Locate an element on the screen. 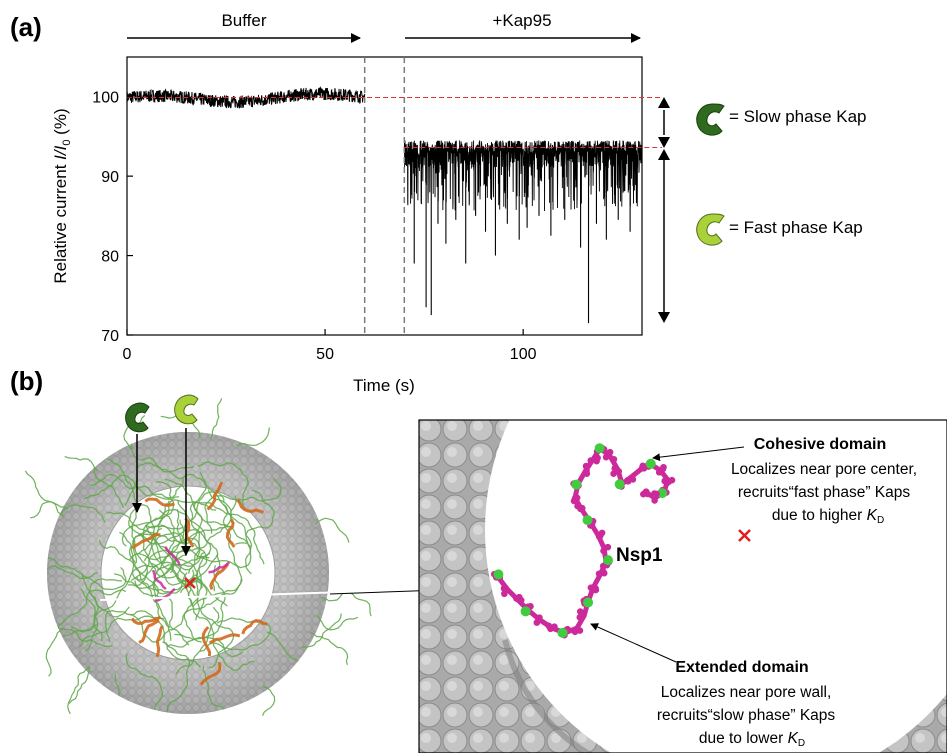 The width and height of the screenshot is (947, 753). y-tick-label: 100 is located at coordinates (105, 98).